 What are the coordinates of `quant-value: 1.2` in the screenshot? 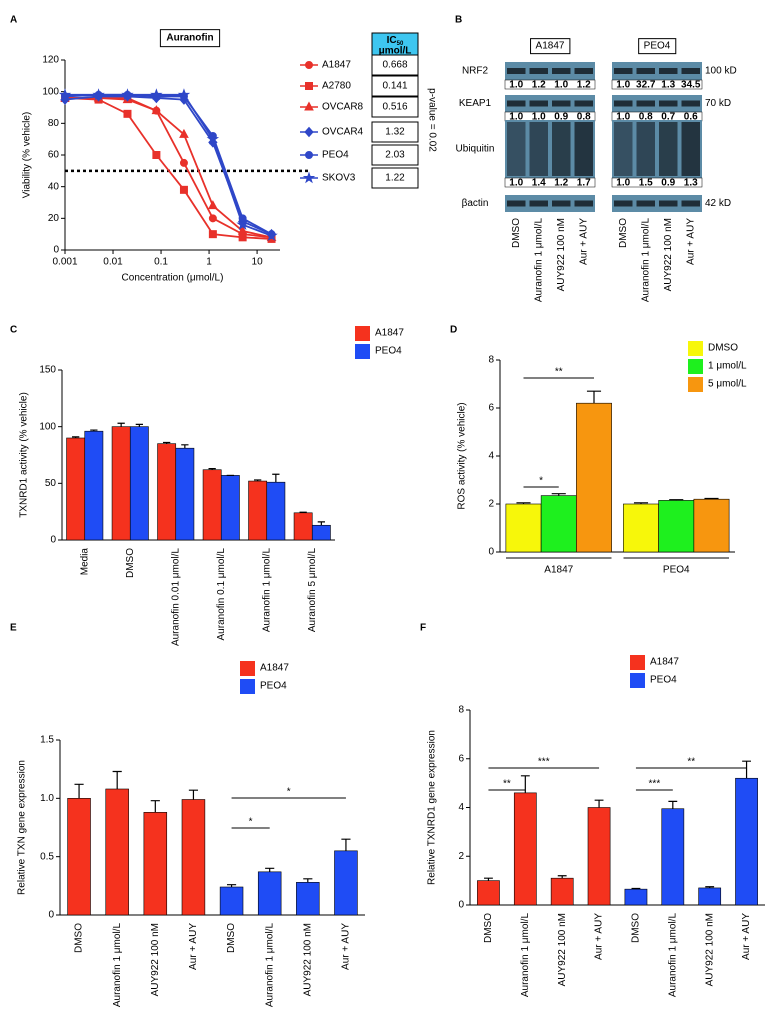 It's located at (561, 183).